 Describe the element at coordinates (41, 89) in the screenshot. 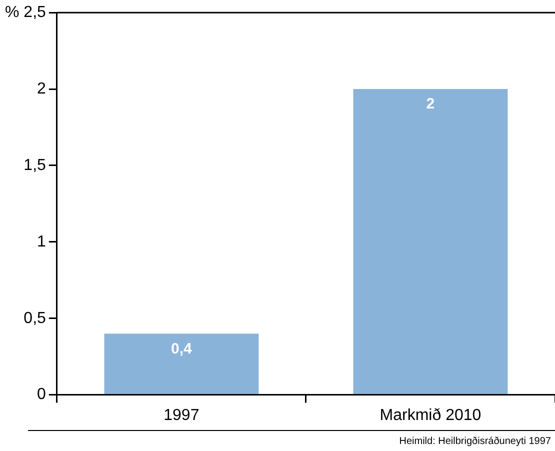

I see `y-tick-label: 2` at that location.